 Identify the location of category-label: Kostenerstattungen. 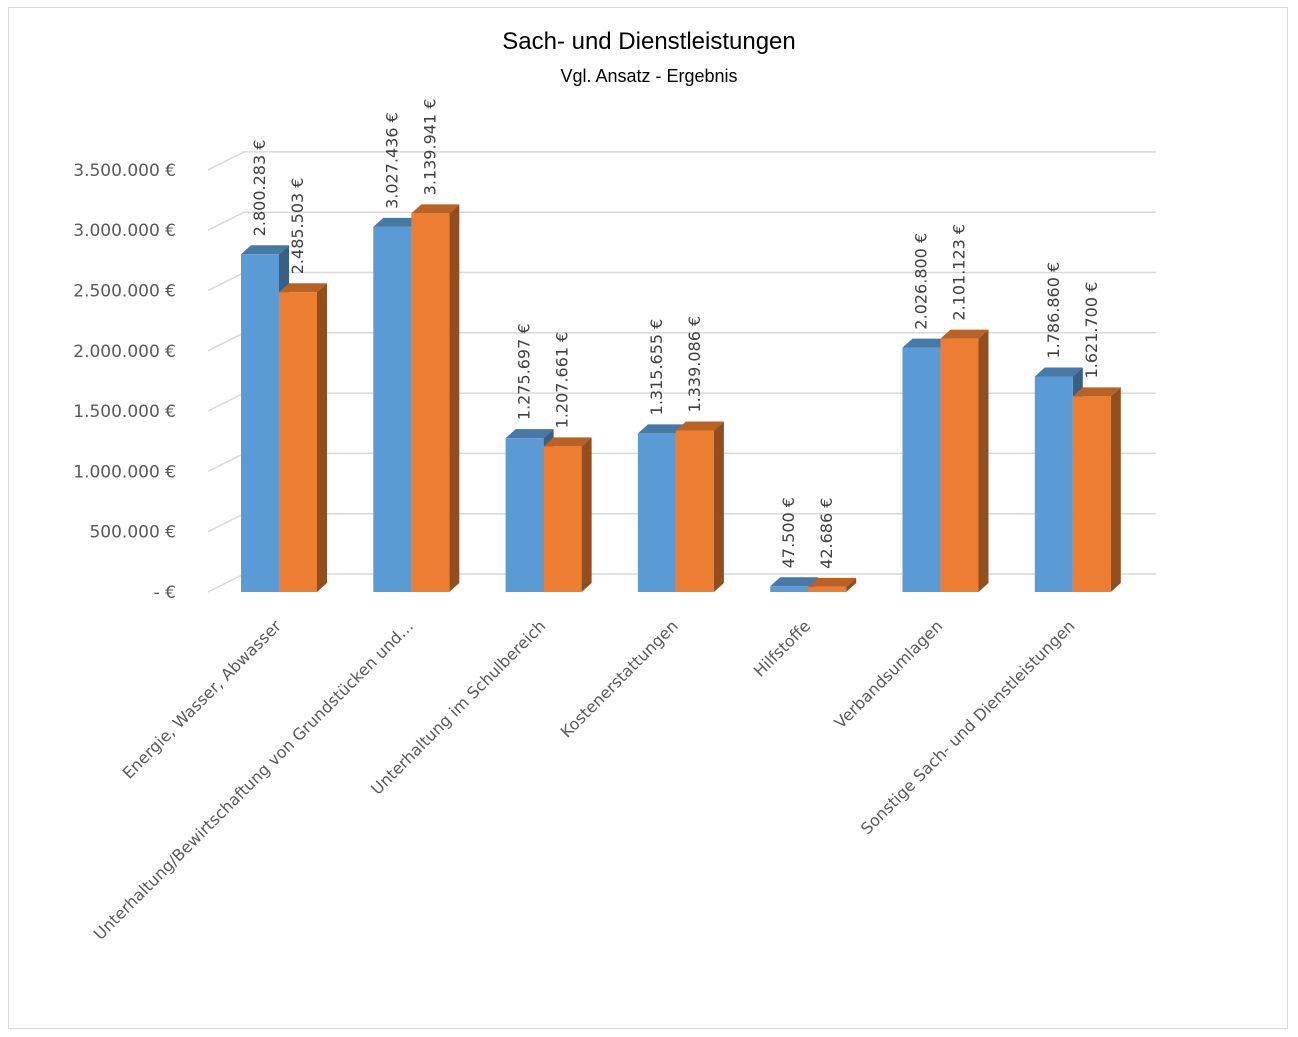
(619, 678).